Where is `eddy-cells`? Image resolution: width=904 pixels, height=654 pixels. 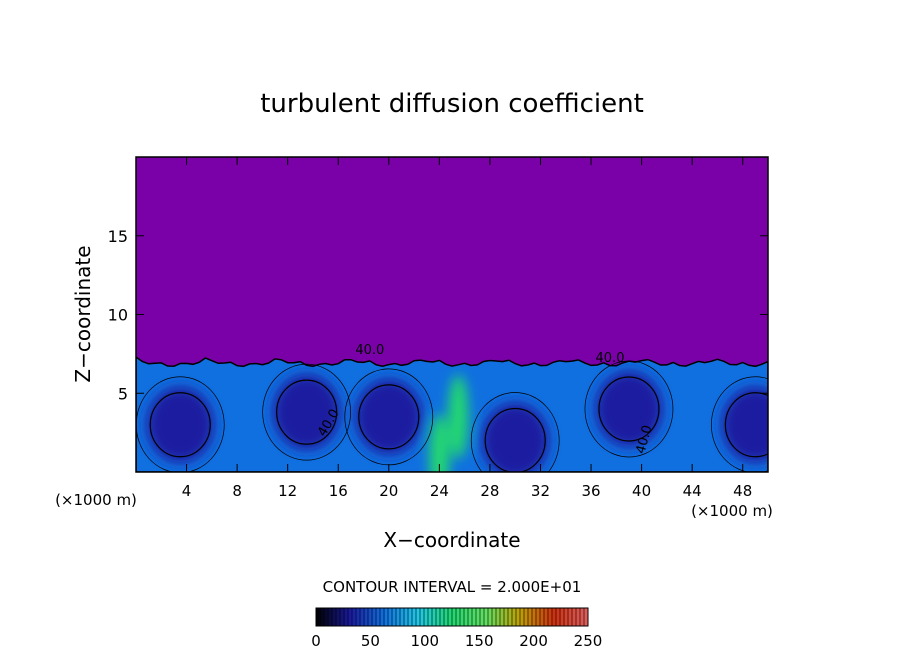
eddy-cells is located at coordinates (457, 421).